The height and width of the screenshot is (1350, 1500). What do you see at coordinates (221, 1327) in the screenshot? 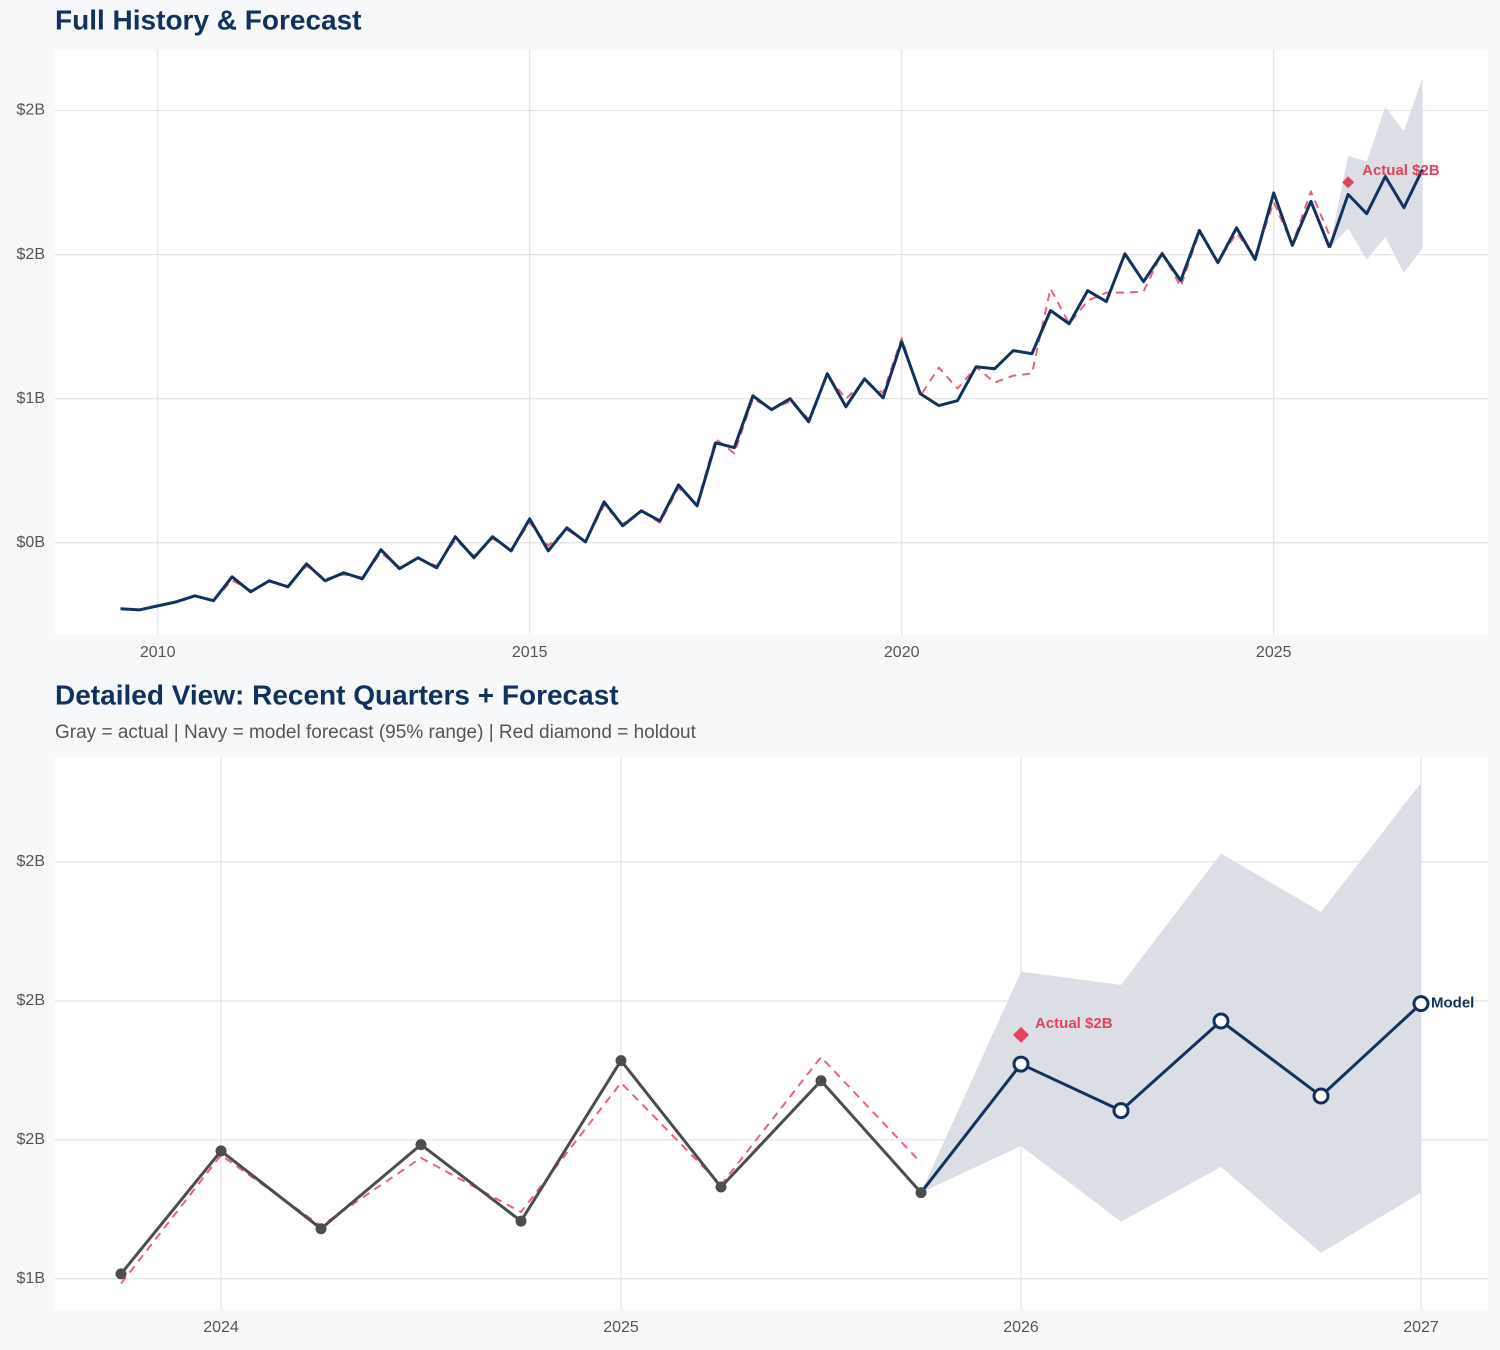
I see `x-tick-label: 2024` at bounding box center [221, 1327].